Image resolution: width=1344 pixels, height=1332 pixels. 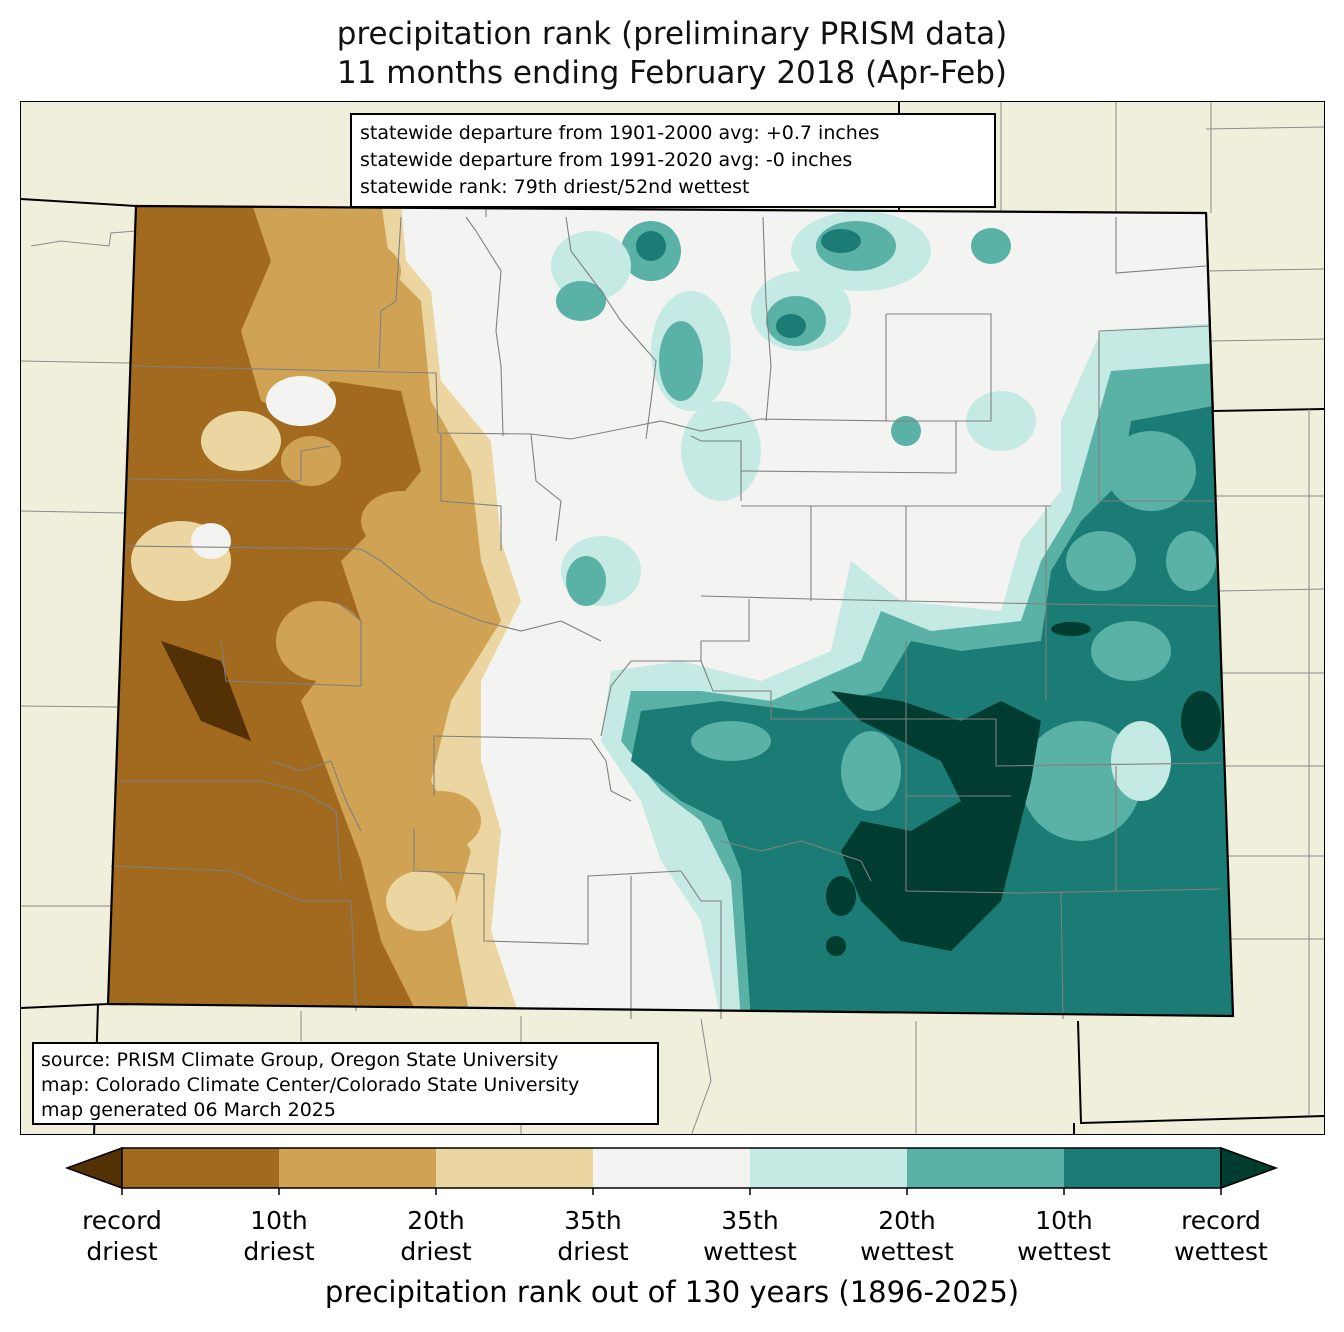 I want to click on colorbar-tick-label: 10th wettest, so click(x=1064, y=1236).